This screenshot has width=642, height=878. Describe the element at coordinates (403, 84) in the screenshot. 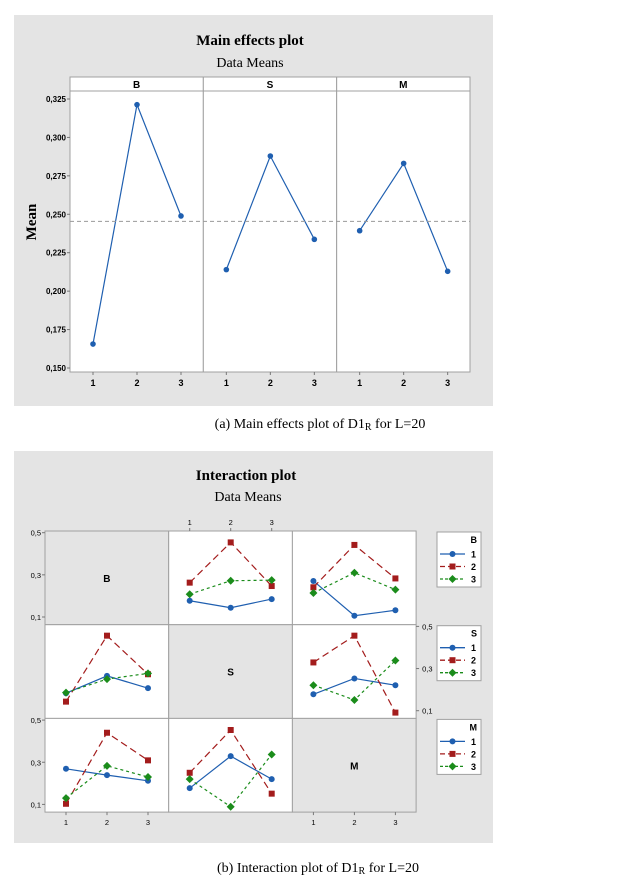

I see `panel-strip` at that location.